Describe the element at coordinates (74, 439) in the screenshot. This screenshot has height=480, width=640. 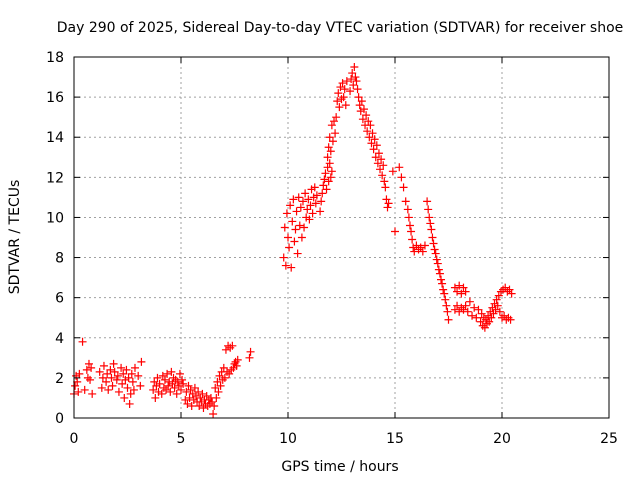
I see `x-tick-label: 0` at that location.